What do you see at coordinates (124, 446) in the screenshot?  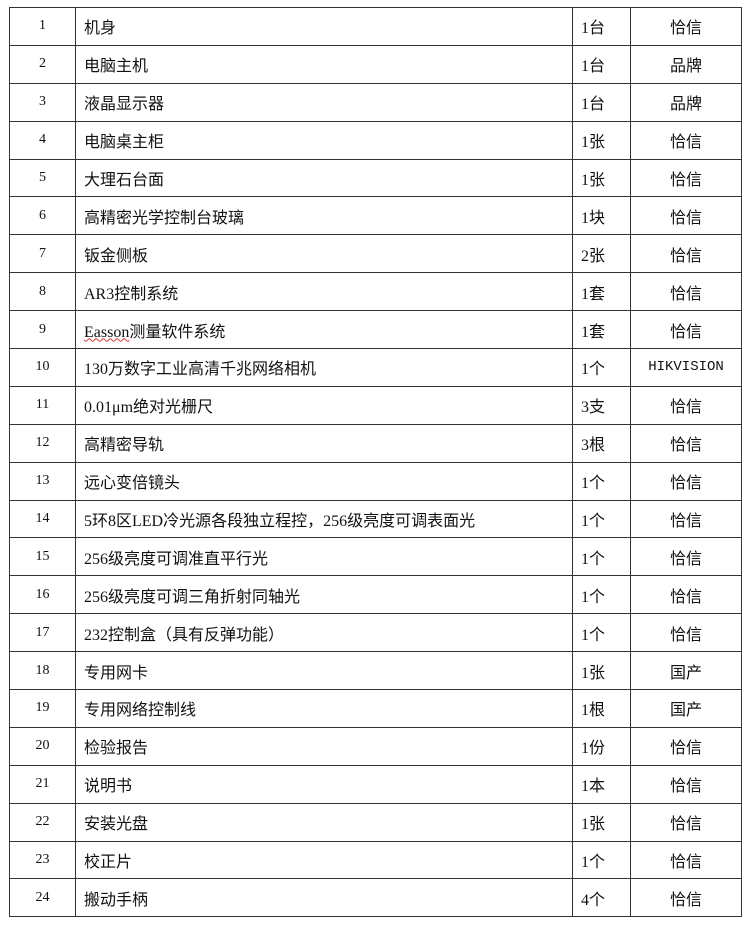 I see `item-name-text: 高精密导轨` at bounding box center [124, 446].